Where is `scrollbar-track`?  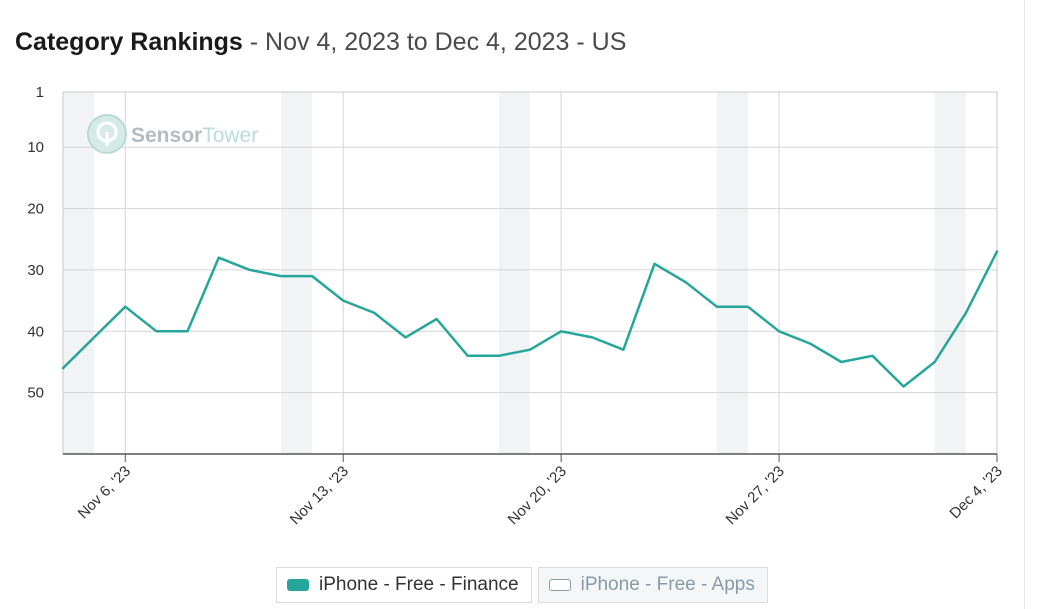 scrollbar-track is located at coordinates (1031, 304).